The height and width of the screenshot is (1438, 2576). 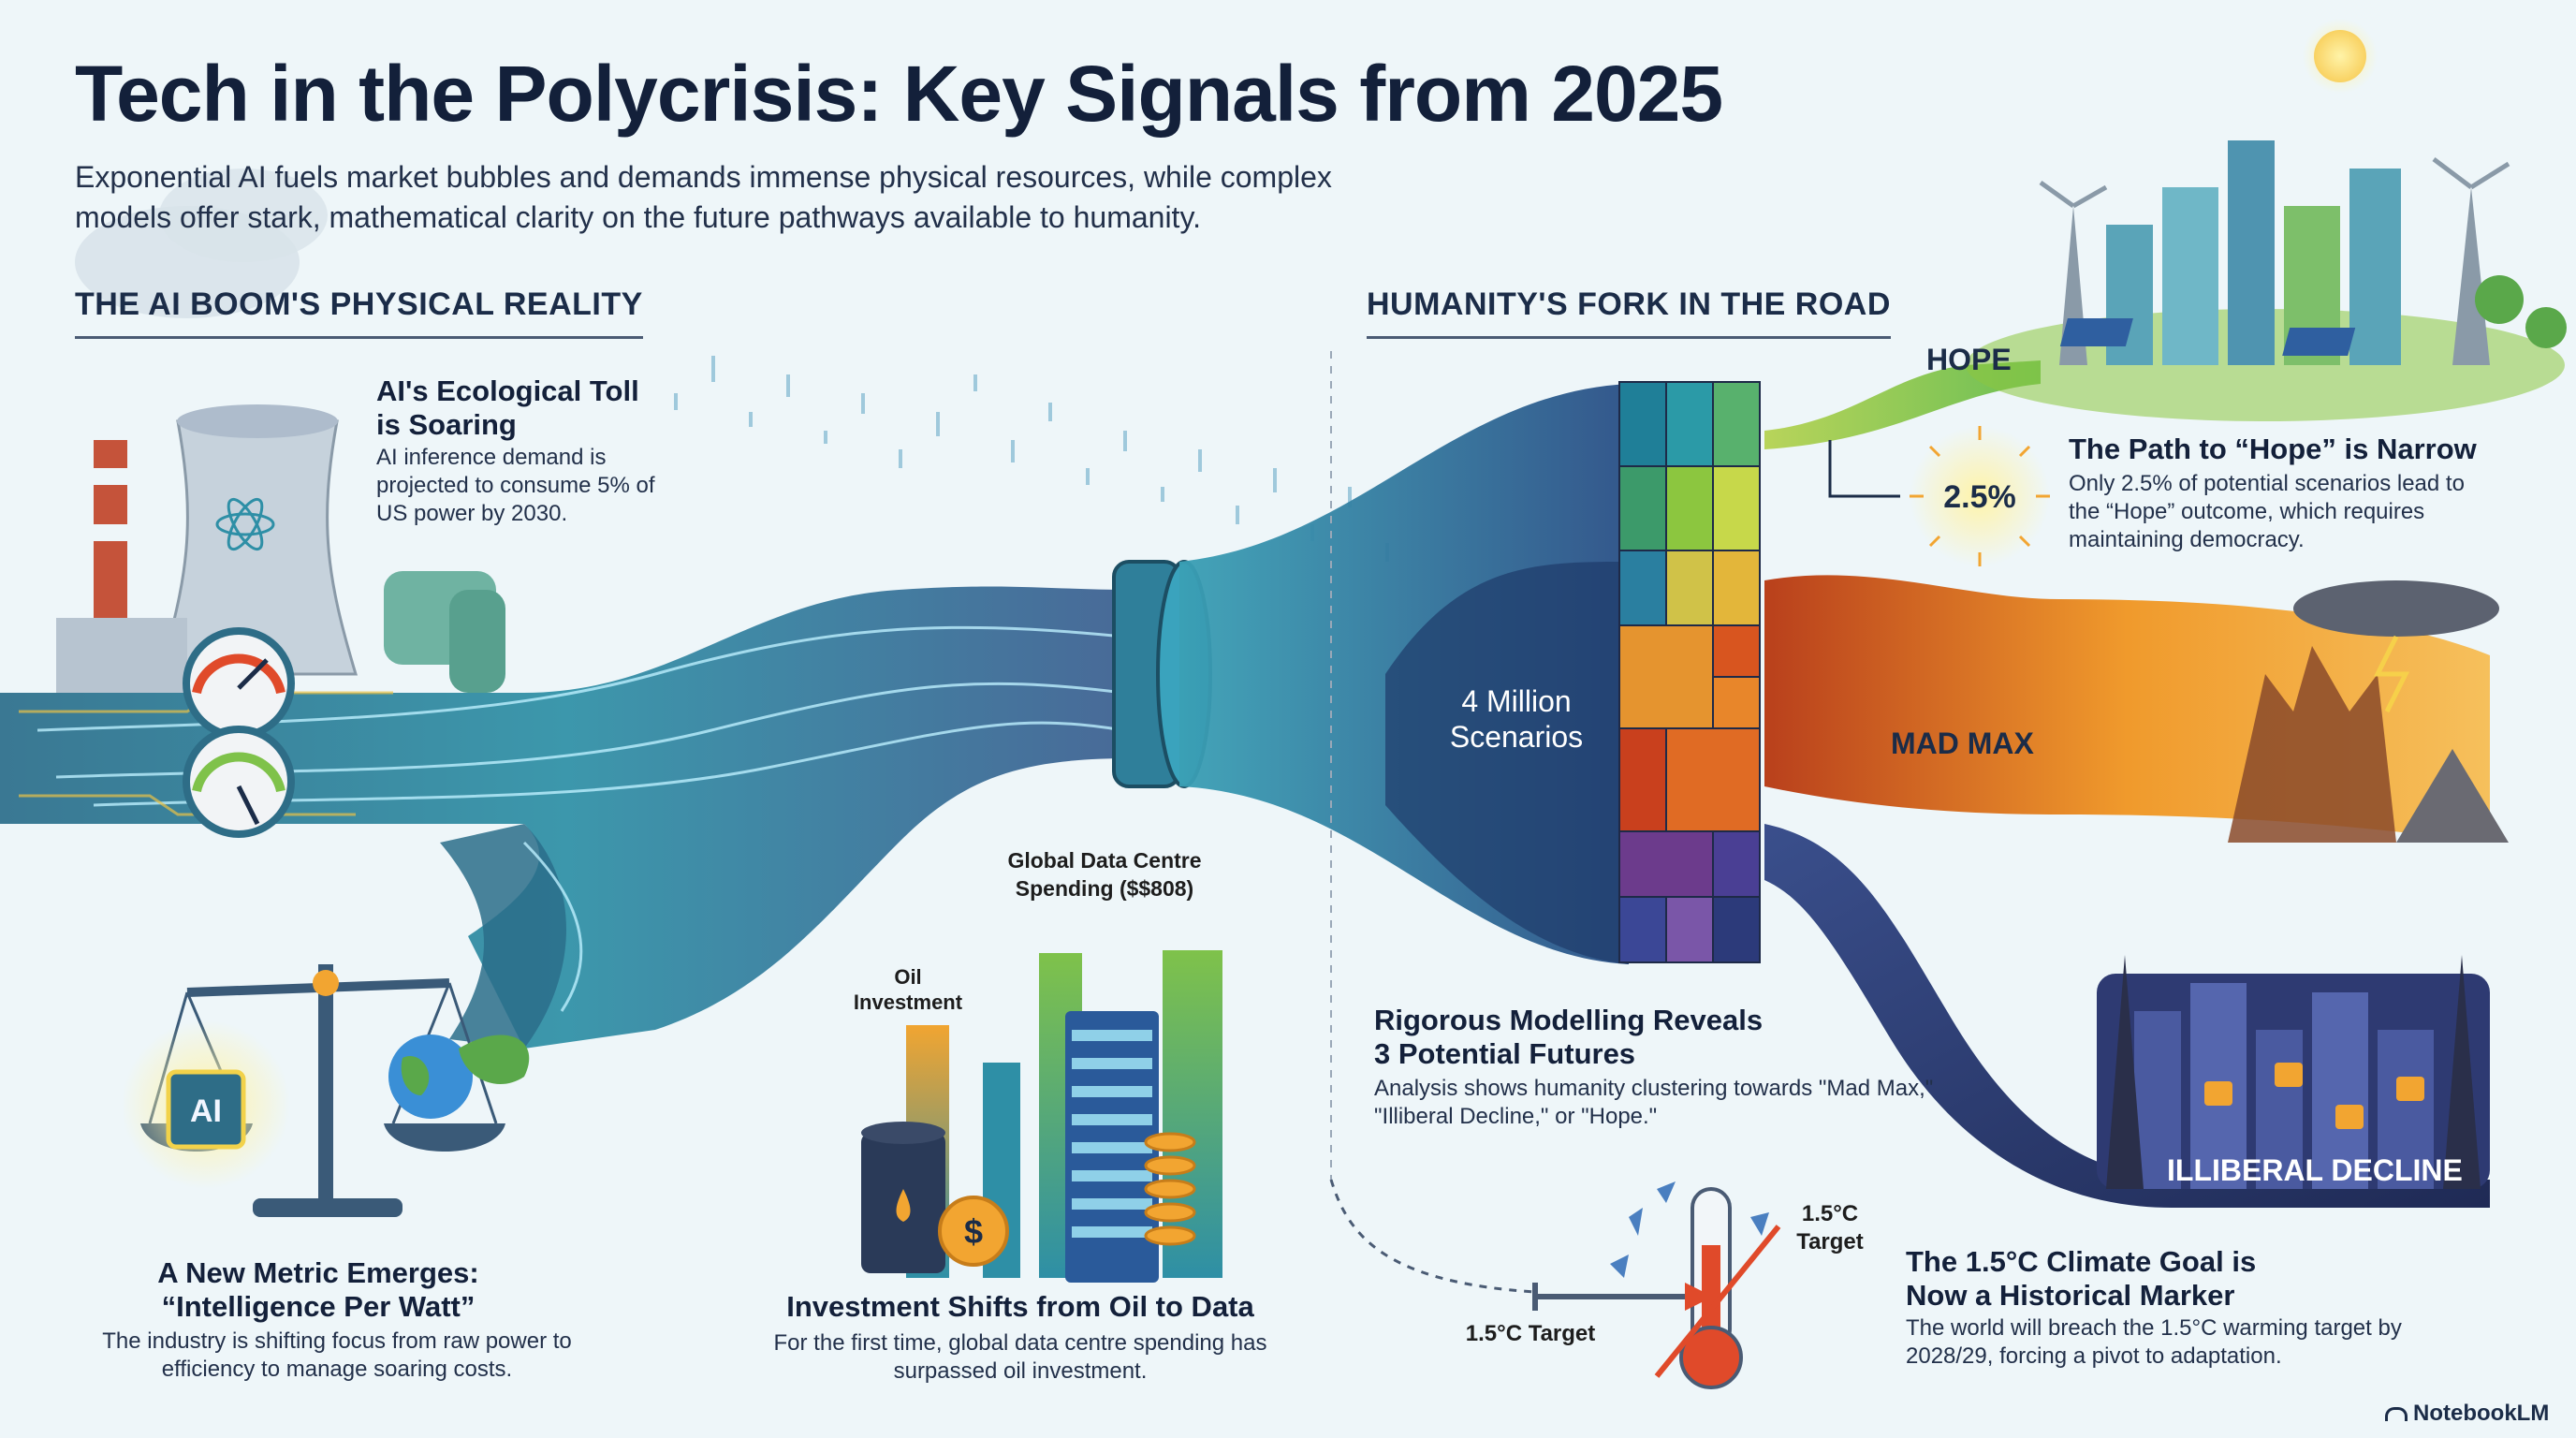 What do you see at coordinates (1902, 404) in the screenshot?
I see `hope-pathway` at bounding box center [1902, 404].